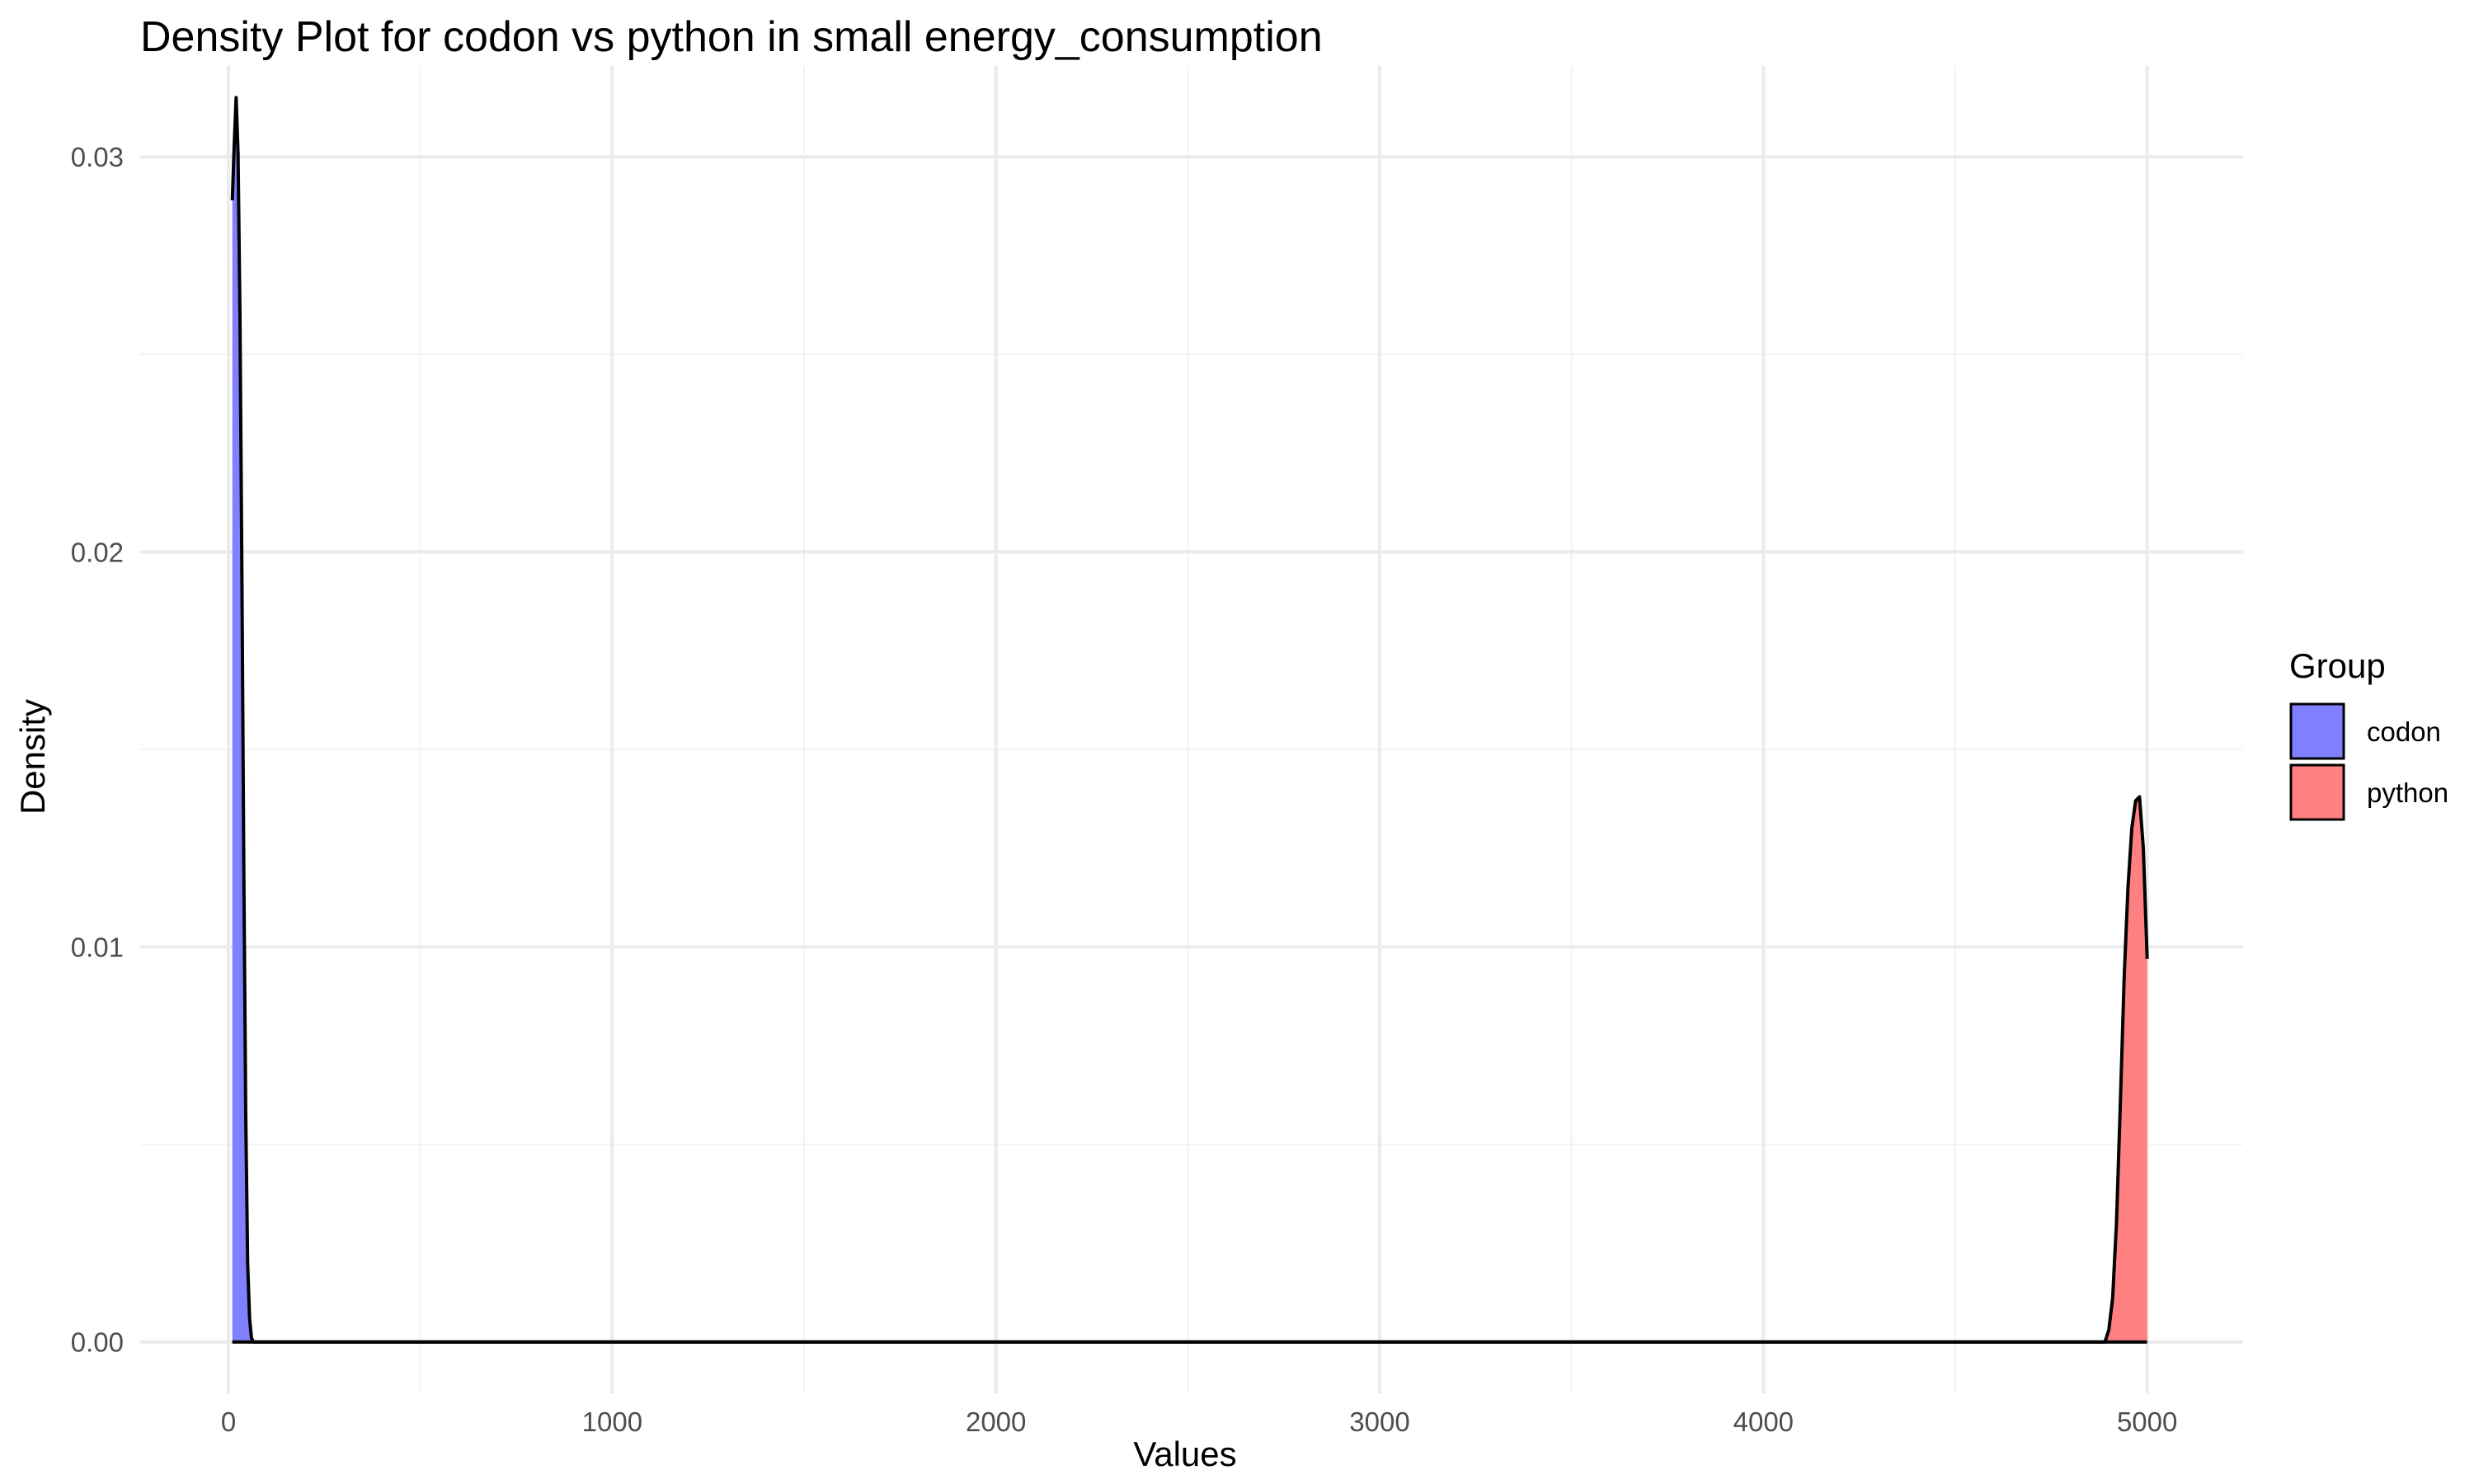 The height and width of the screenshot is (1484, 2474). What do you see at coordinates (97, 1342) in the screenshot?
I see `y-tick-label: 0.00` at bounding box center [97, 1342].